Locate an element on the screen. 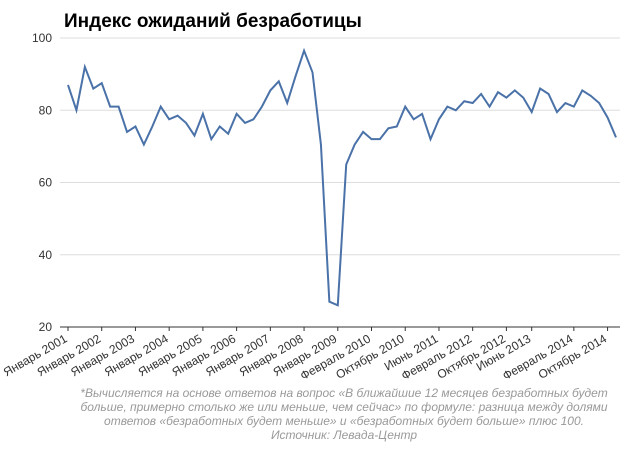 This screenshot has height=451, width=629. y-tick-label: 80 is located at coordinates (46, 110).